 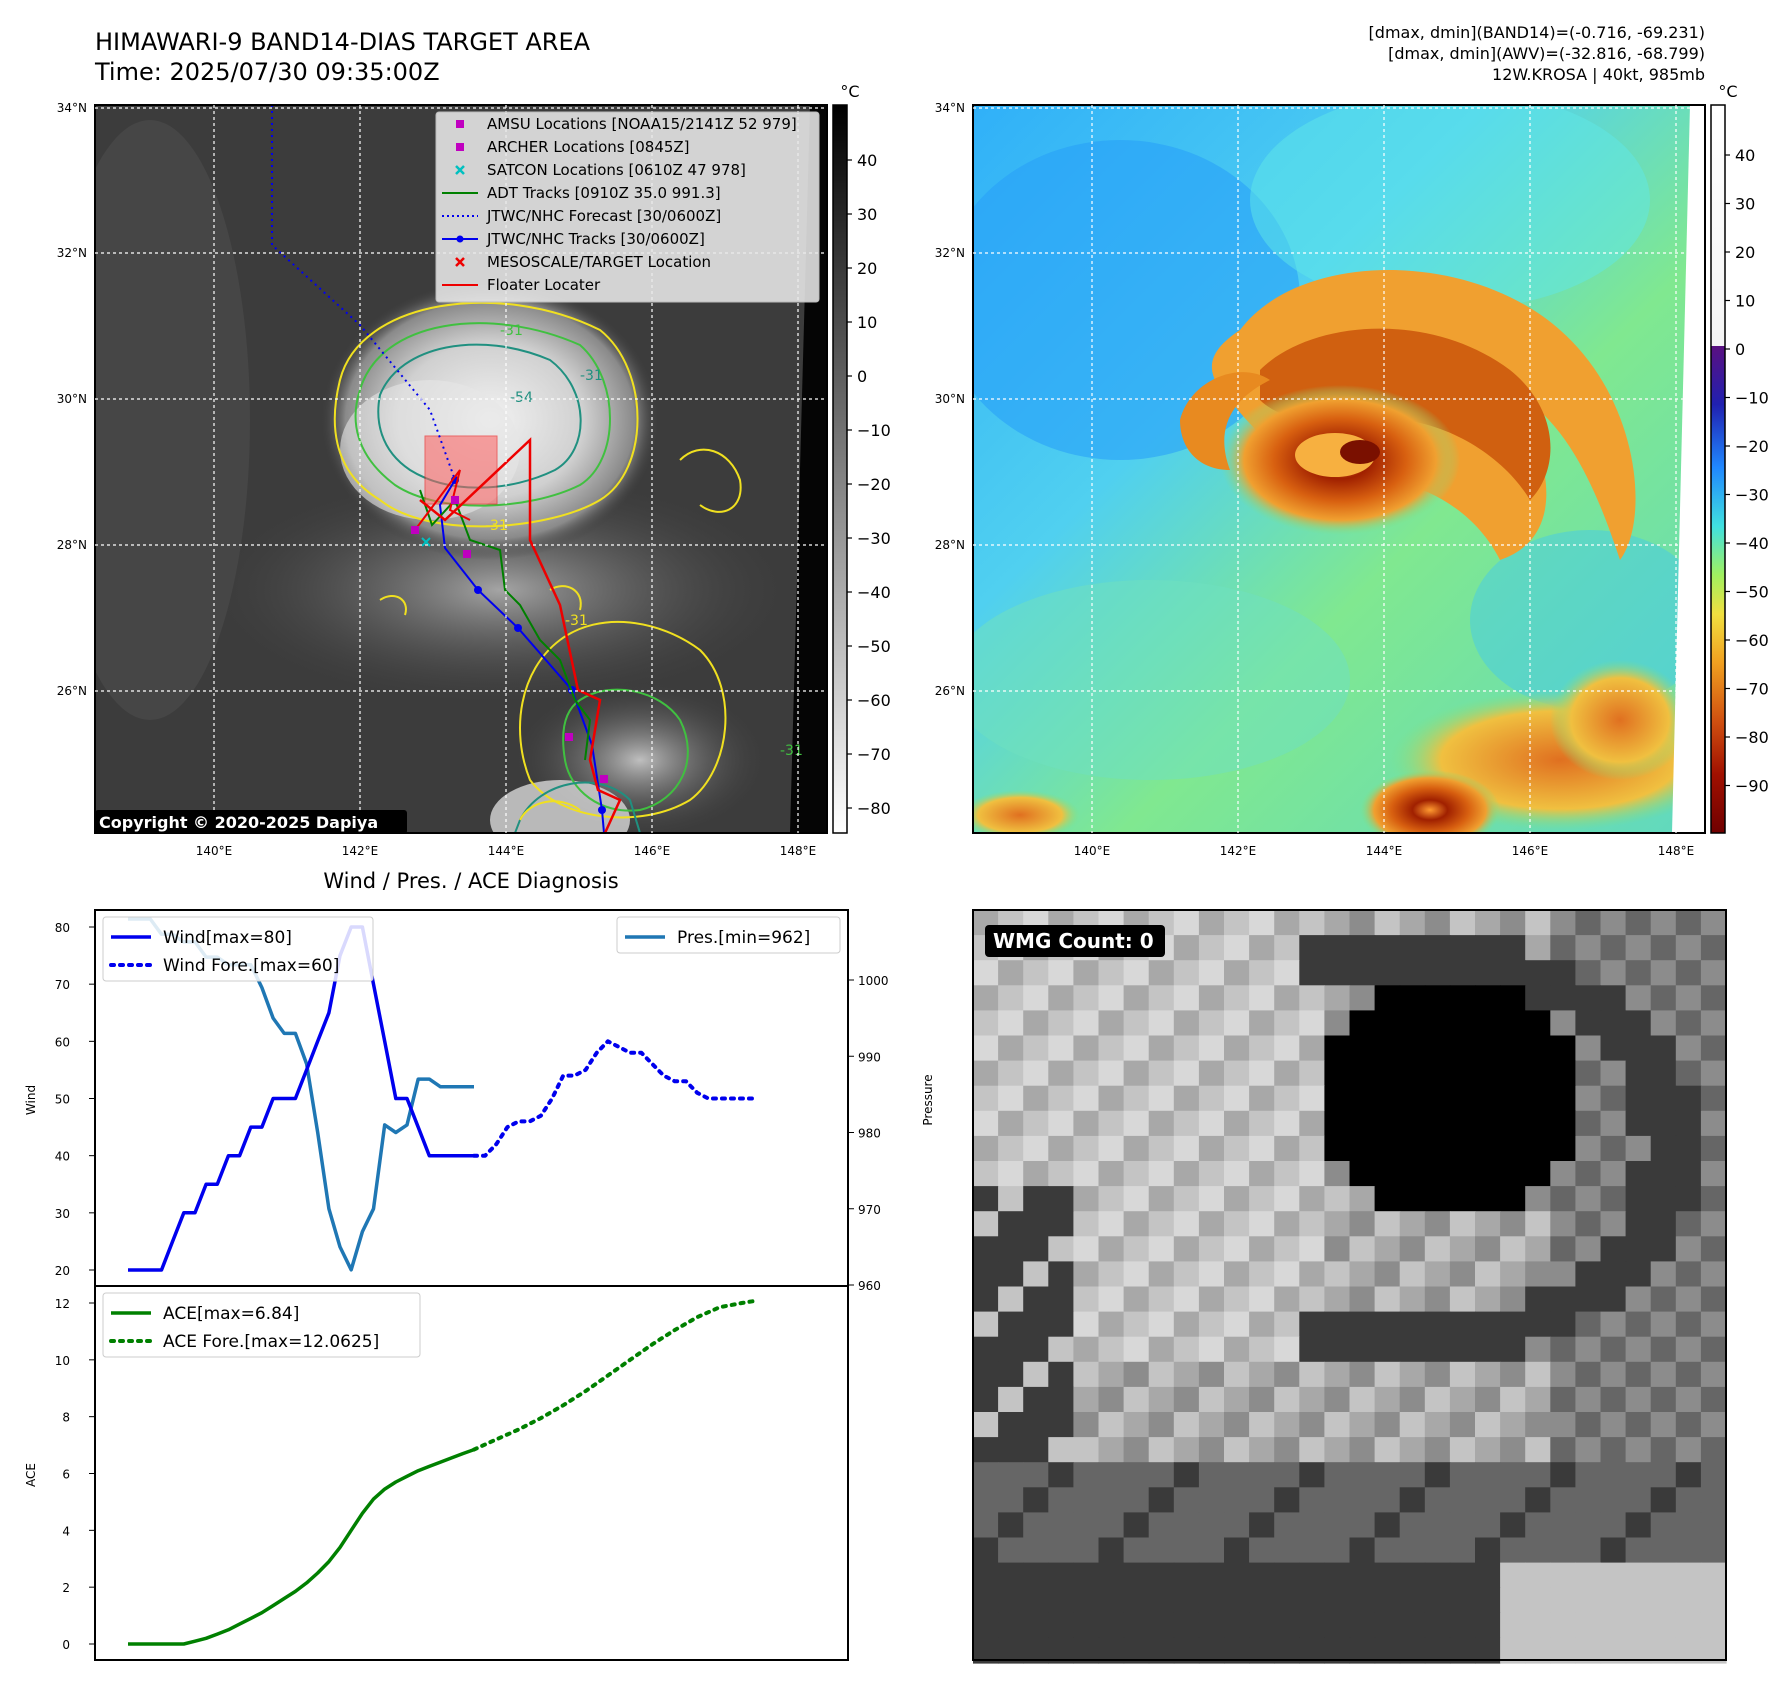 I want to click on ir-colorbar: °C 40 30 20 10 0 −10 −20 −30 −40 −50 −60 −70 −80, so click(x=861, y=458).